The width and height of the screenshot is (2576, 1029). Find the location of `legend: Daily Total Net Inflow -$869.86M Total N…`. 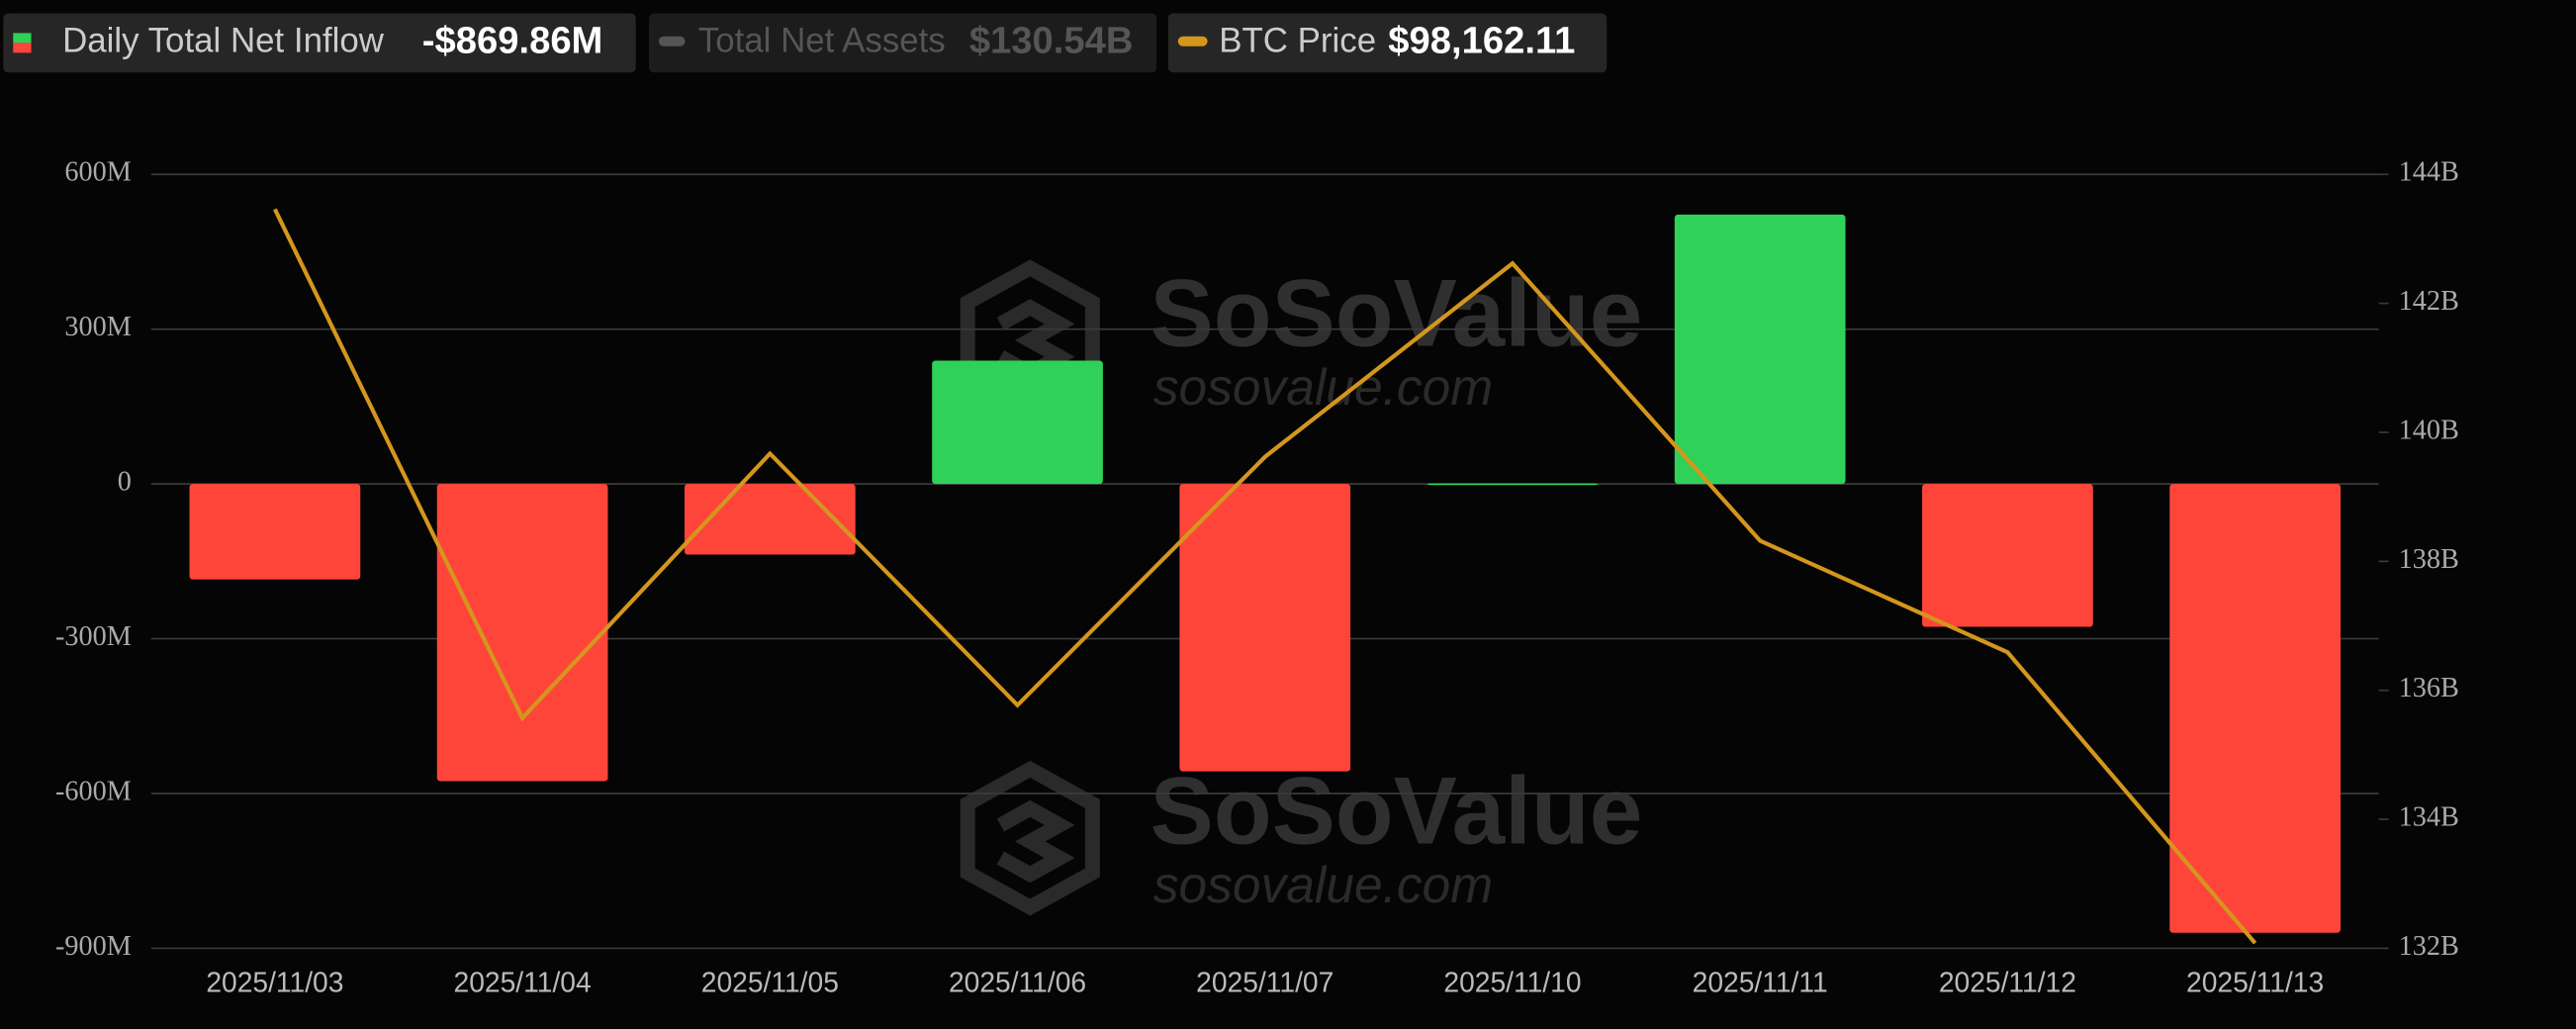

legend: Daily Total Net Inflow -$869.86M Total N… is located at coordinates (805, 43).